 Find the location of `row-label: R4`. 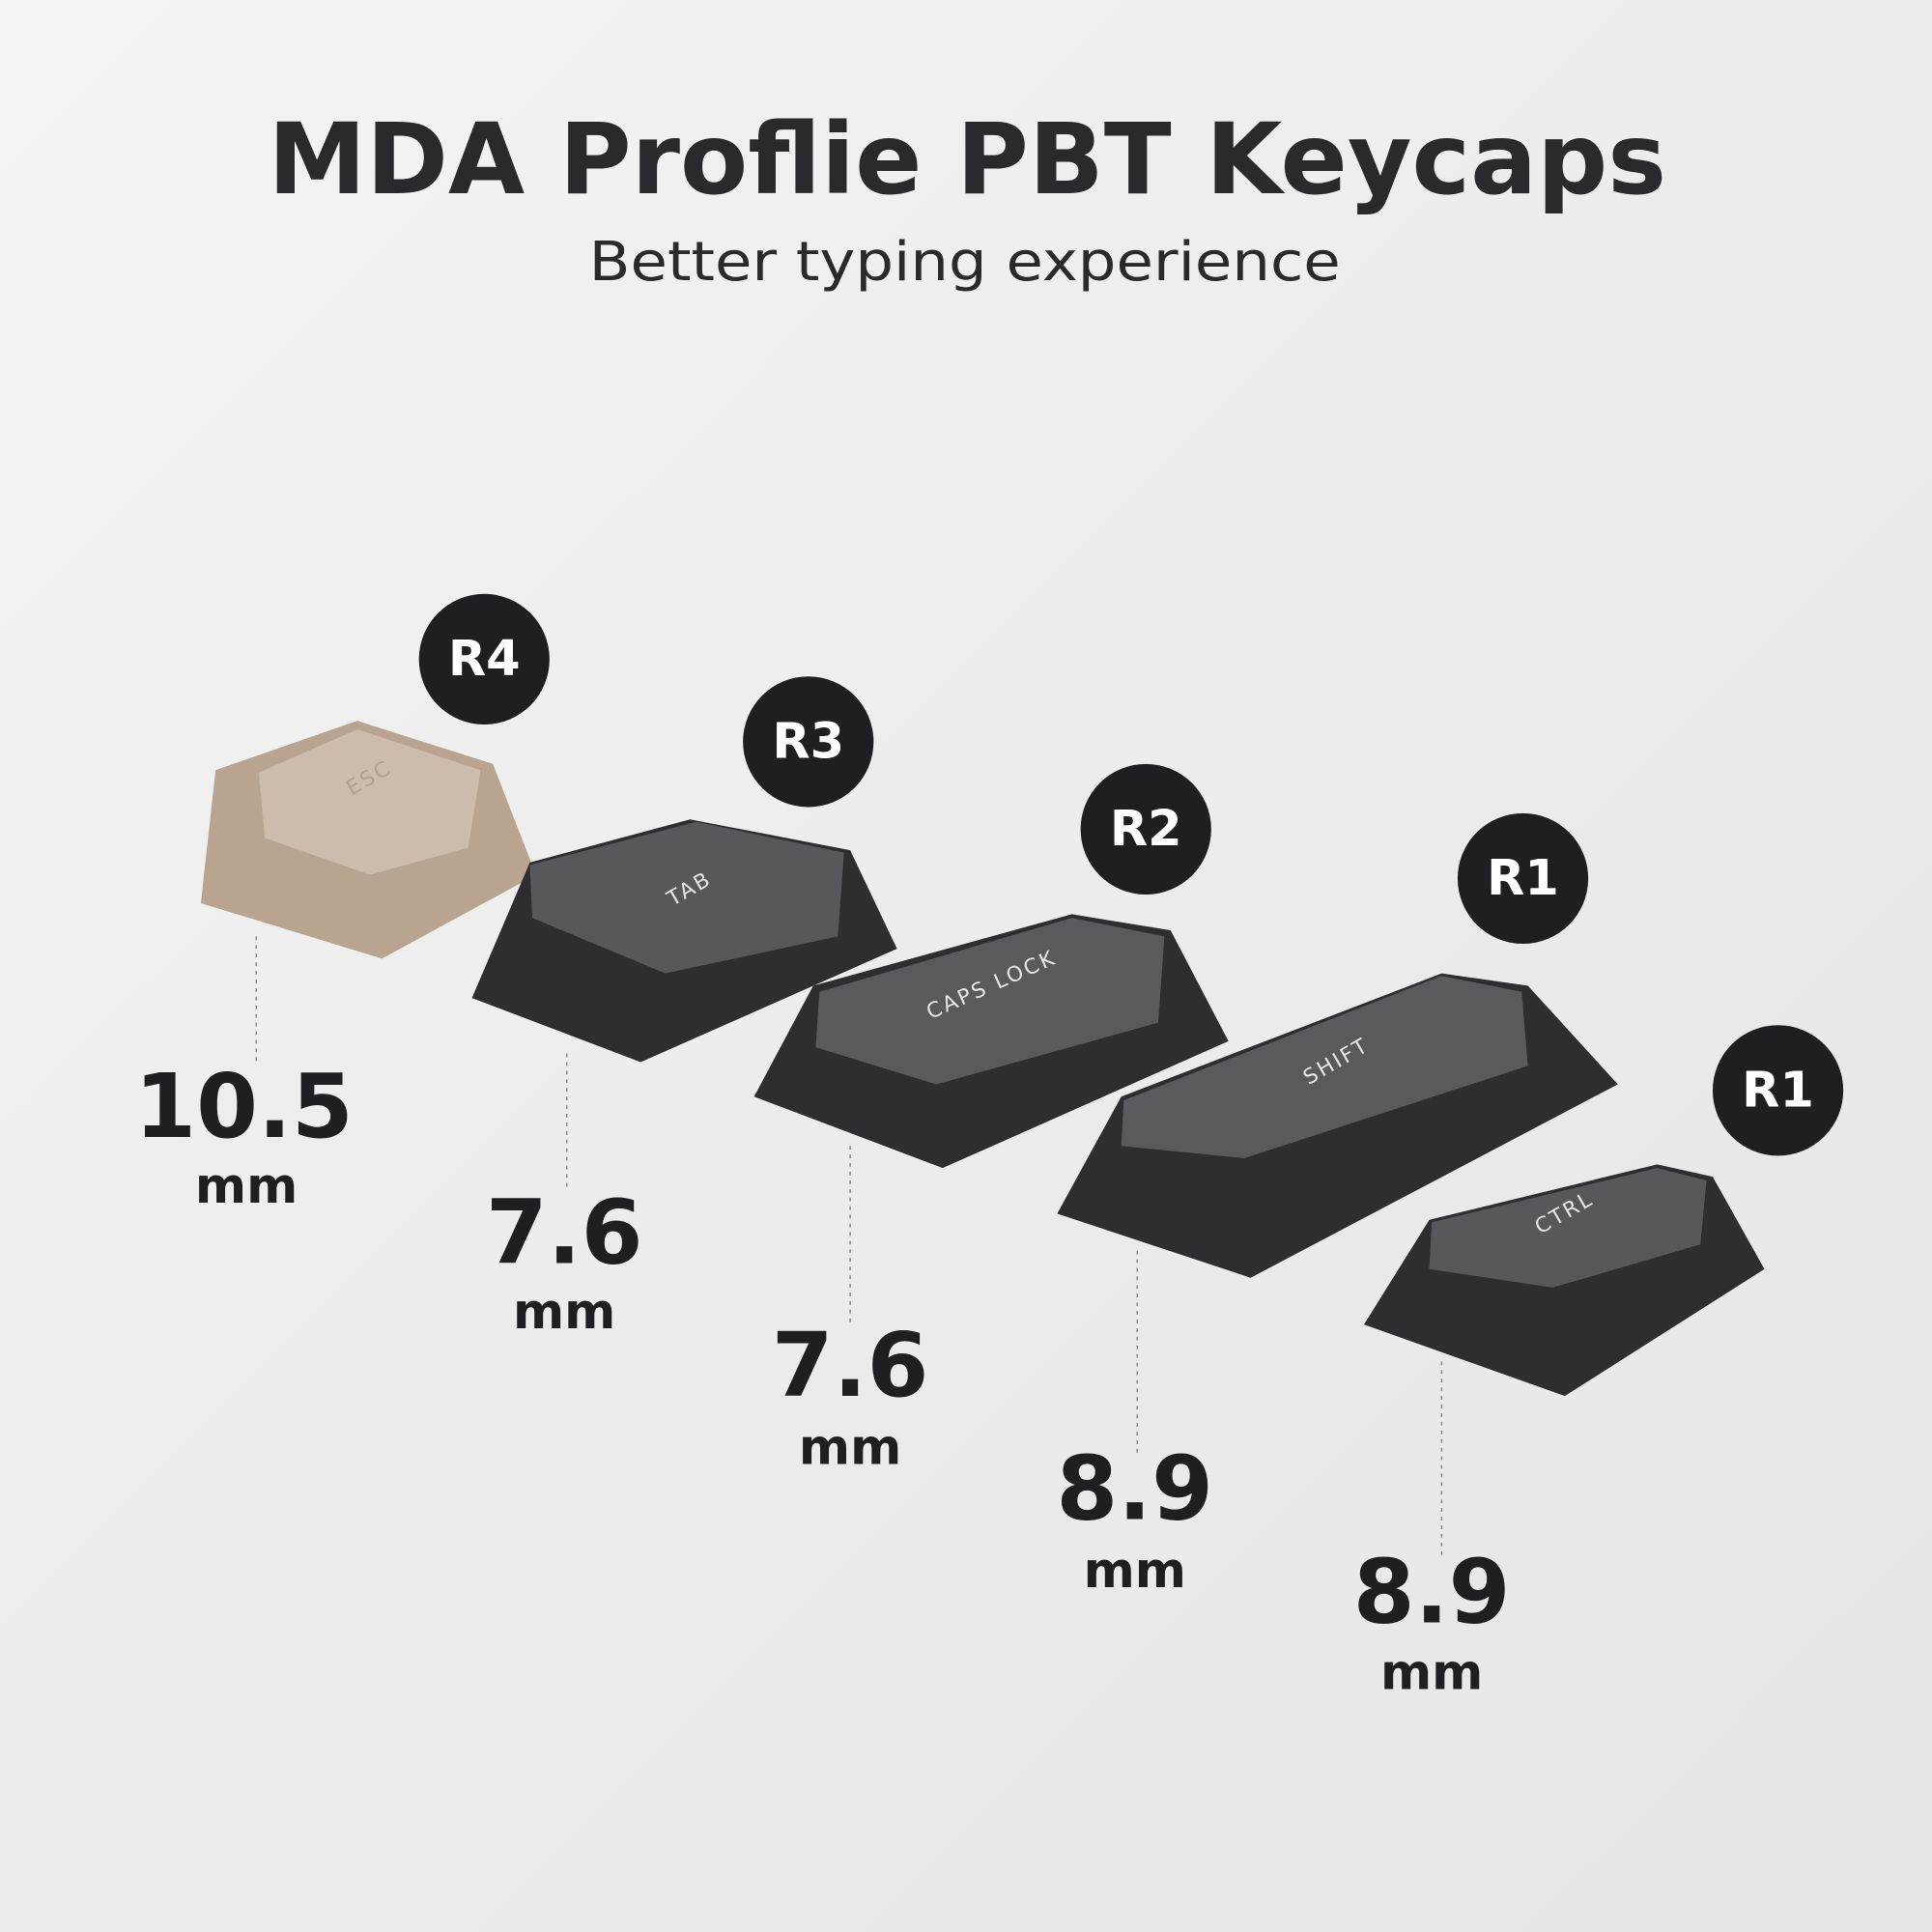

row-label: R4 is located at coordinates (484, 659).